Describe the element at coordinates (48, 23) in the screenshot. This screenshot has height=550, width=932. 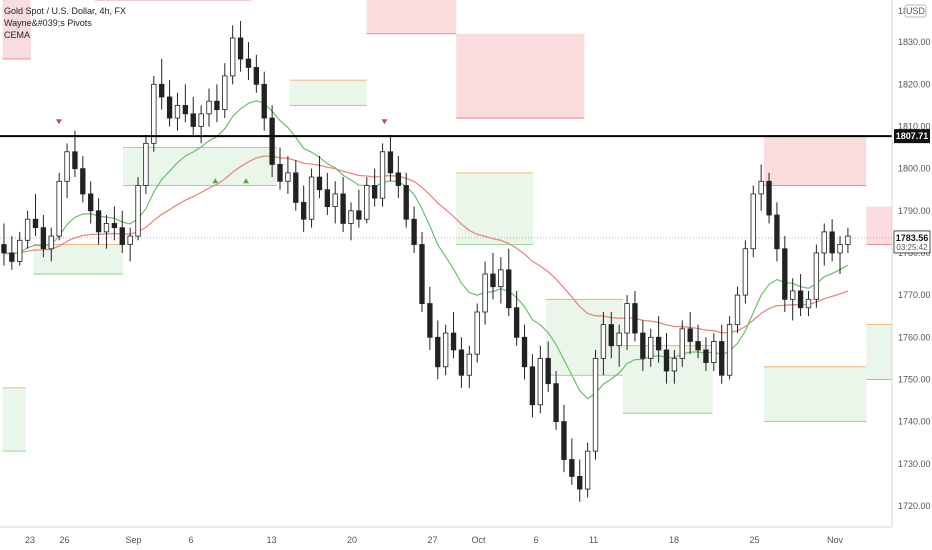
I see `indicator-pivots: Wayne&#039;s Pivots` at that location.